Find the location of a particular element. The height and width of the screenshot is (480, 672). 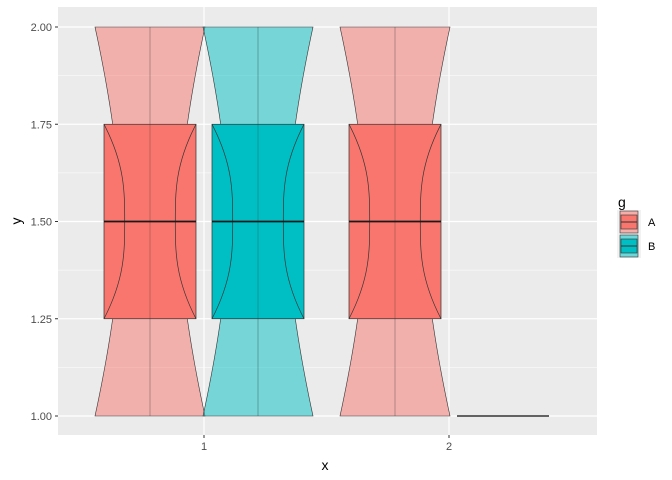

y-axis-title: y is located at coordinates (16, 221).